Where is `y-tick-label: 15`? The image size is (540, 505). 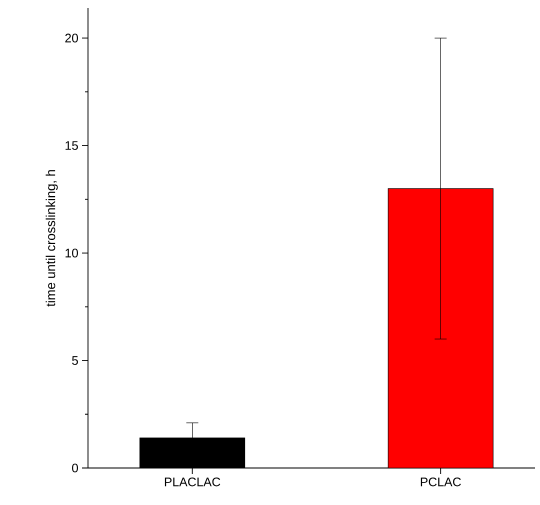
y-tick-label: 15 is located at coordinates (72, 145).